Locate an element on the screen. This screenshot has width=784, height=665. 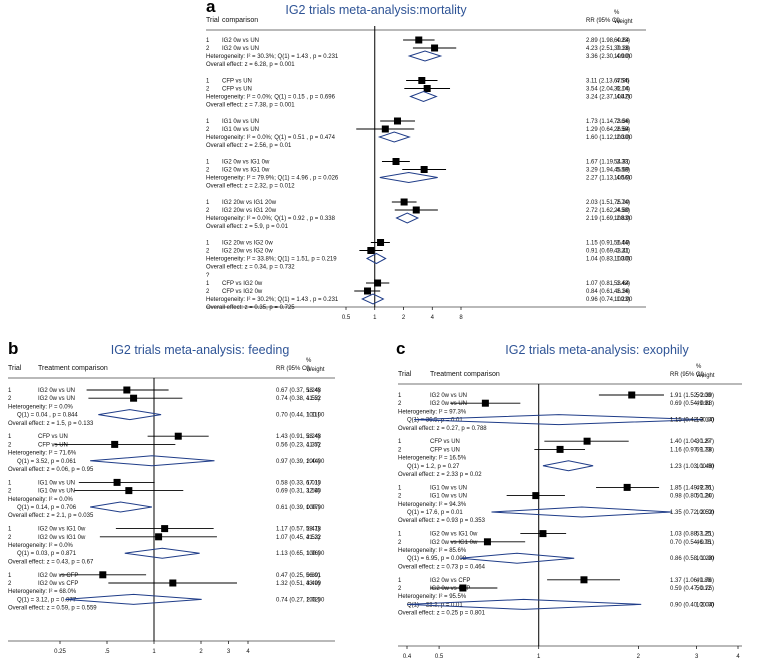
heterogeneity-text: Heterogeneity: I² = 95.5% is located at coordinates (432, 597).